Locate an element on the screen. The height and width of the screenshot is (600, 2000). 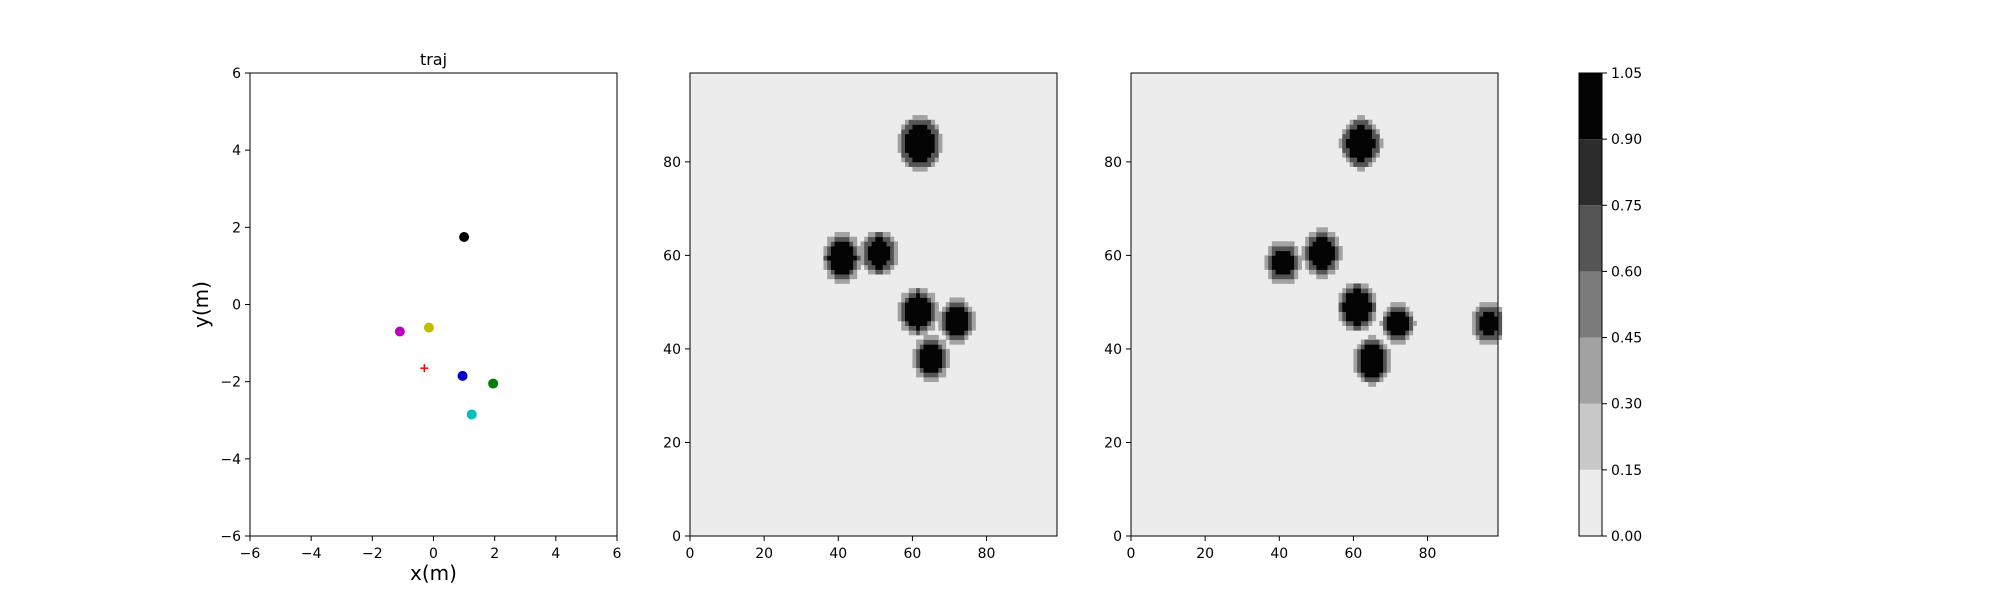
axes-frame is located at coordinates (1314, 304).